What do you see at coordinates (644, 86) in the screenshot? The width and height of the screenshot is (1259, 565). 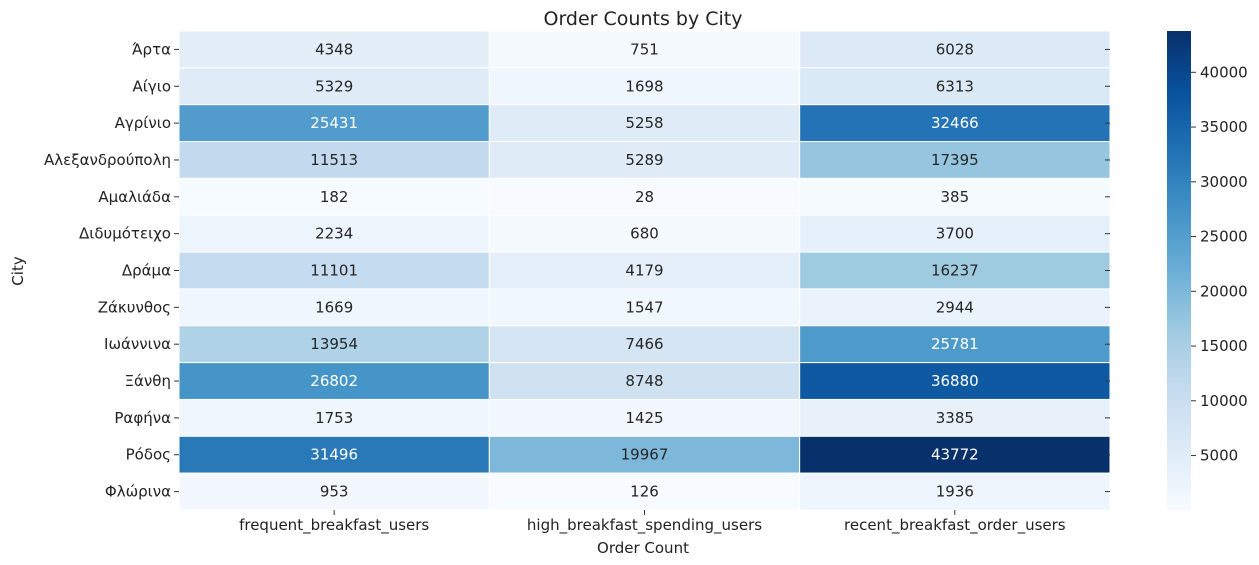 I see `cell-value-label: 1698` at bounding box center [644, 86].